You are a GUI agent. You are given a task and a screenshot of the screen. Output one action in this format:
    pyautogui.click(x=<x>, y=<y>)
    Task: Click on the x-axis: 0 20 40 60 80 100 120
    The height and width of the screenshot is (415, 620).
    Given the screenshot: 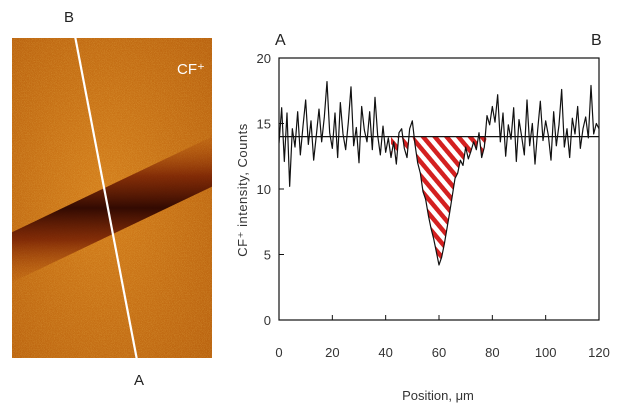 What is the action you would take?
    pyautogui.click(x=442, y=337)
    